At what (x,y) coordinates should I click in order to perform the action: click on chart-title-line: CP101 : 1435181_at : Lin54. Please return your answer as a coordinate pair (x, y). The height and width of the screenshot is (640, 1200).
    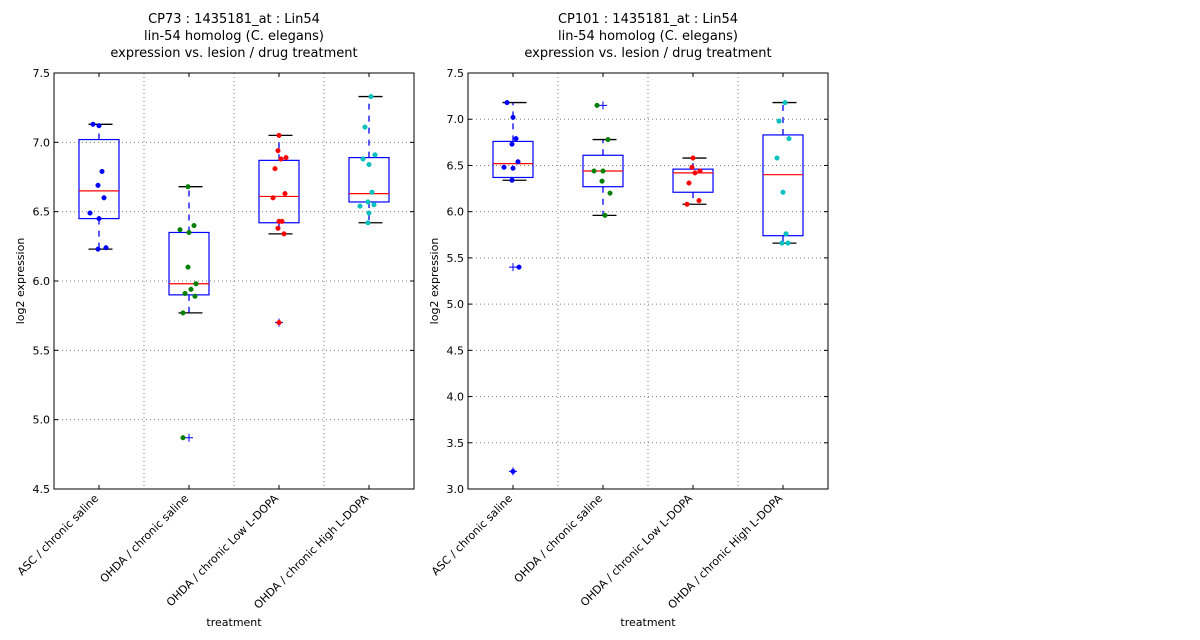
    Looking at the image, I should click on (648, 19).